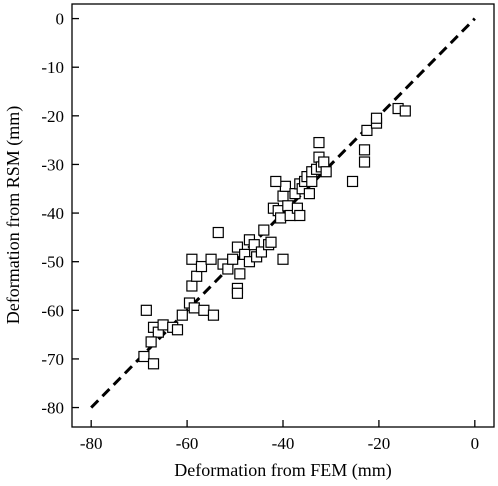 Image resolution: width=498 pixels, height=486 pixels. I want to click on y-tick-label: -50, so click(52, 262).